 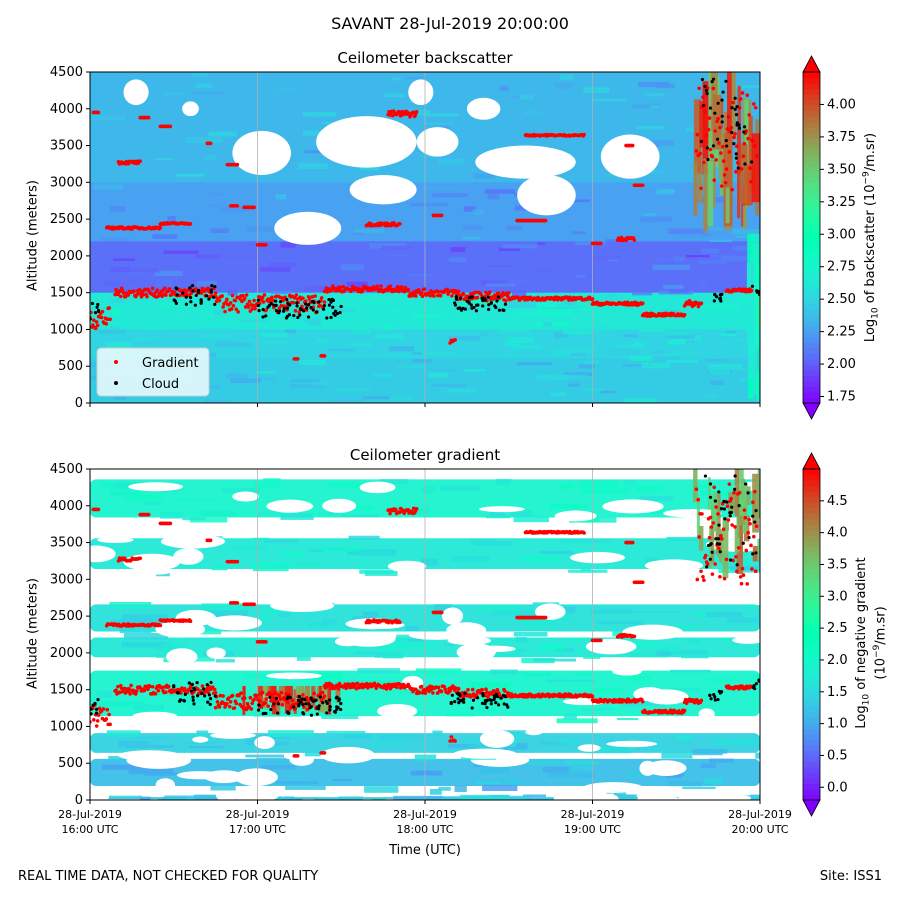 What do you see at coordinates (829, 237) in the screenshot?
I see `colorbar: 1.752.002.252.502.753.003.253.503.754.00` at bounding box center [829, 237].